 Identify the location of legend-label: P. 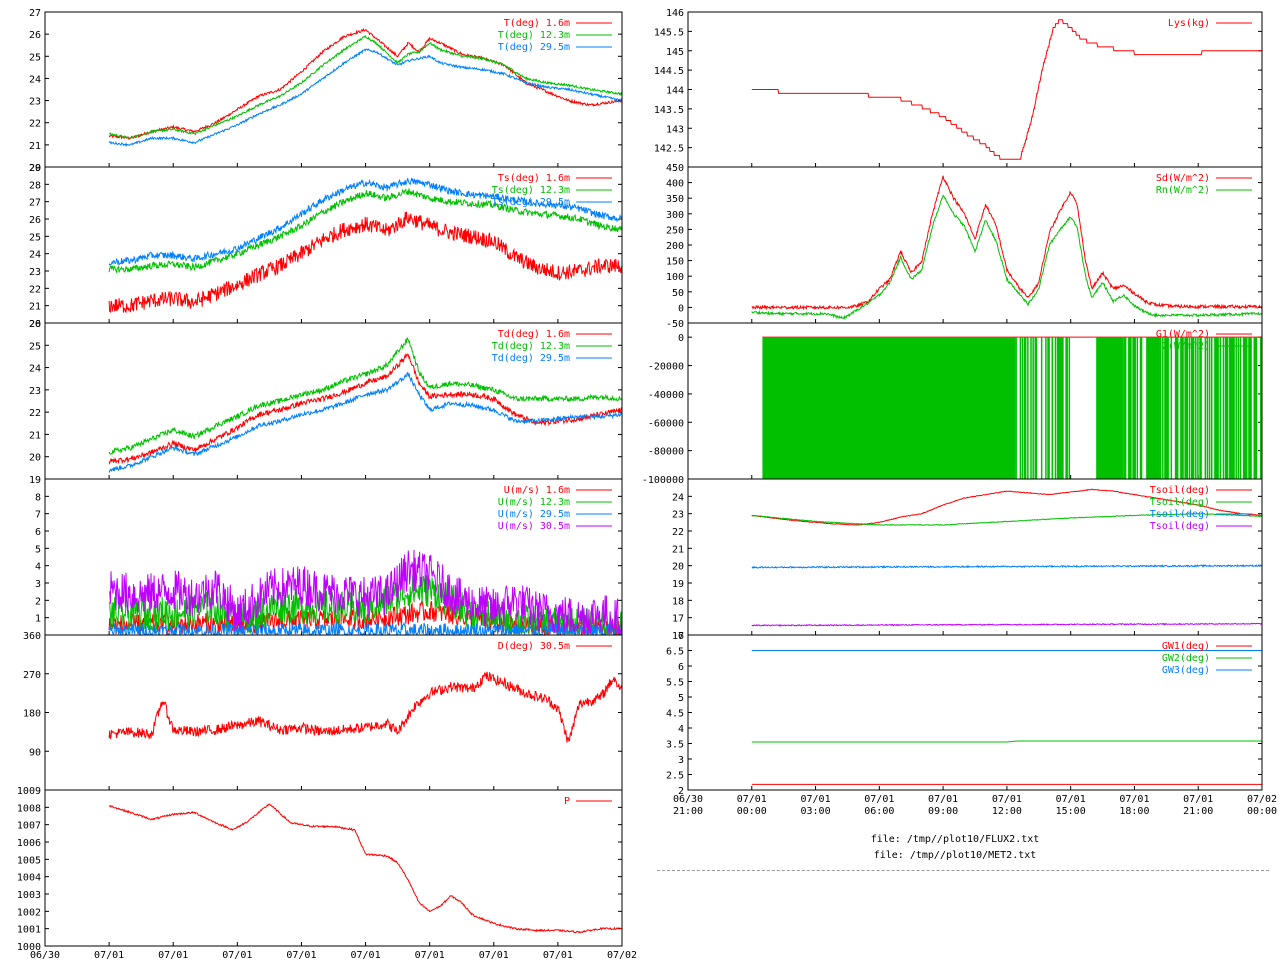
(567, 801).